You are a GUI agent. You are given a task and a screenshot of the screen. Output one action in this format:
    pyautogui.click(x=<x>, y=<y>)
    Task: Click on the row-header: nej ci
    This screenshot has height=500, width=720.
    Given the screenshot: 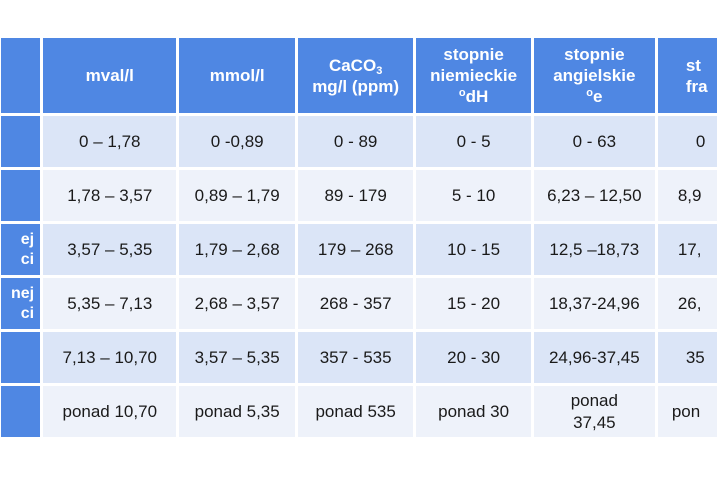 What is the action you would take?
    pyautogui.click(x=21, y=303)
    